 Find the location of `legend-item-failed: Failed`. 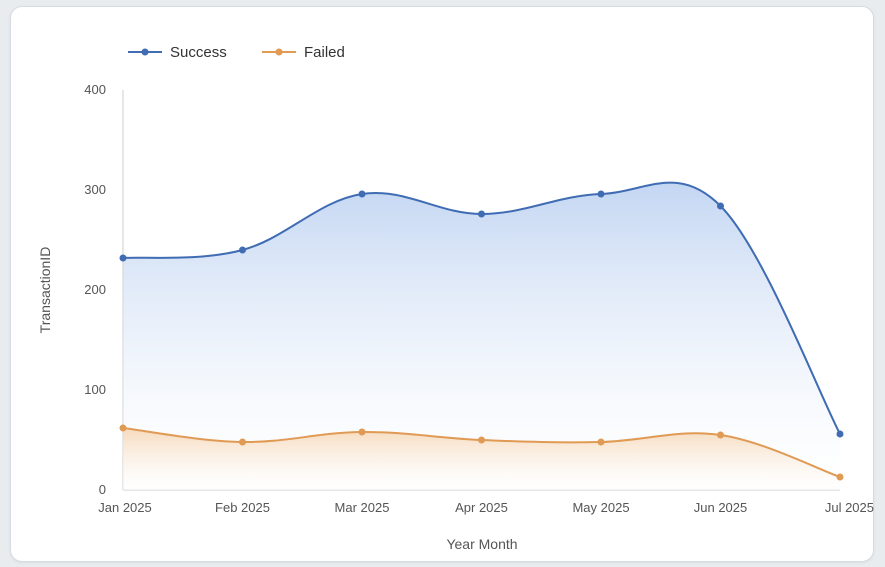

legend-item-failed: Failed is located at coordinates (303, 52).